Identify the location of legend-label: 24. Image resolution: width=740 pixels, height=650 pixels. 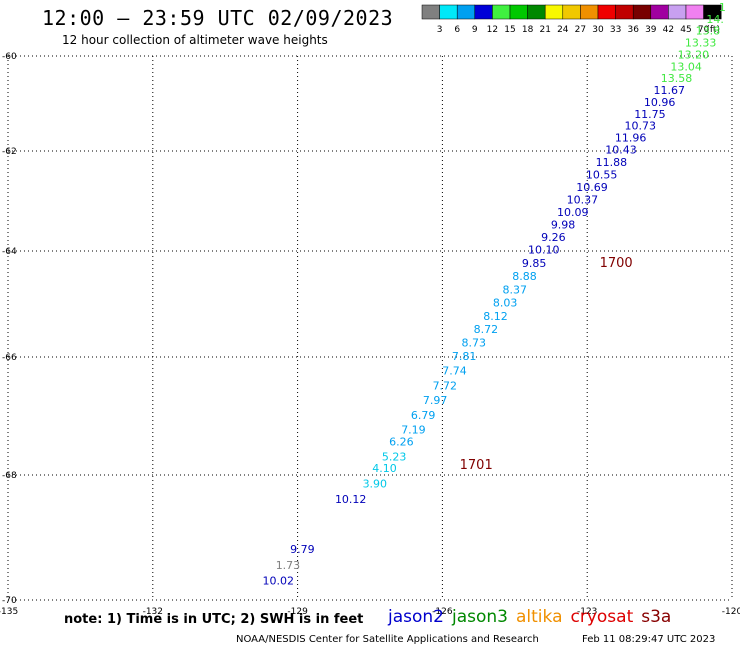
(563, 30).